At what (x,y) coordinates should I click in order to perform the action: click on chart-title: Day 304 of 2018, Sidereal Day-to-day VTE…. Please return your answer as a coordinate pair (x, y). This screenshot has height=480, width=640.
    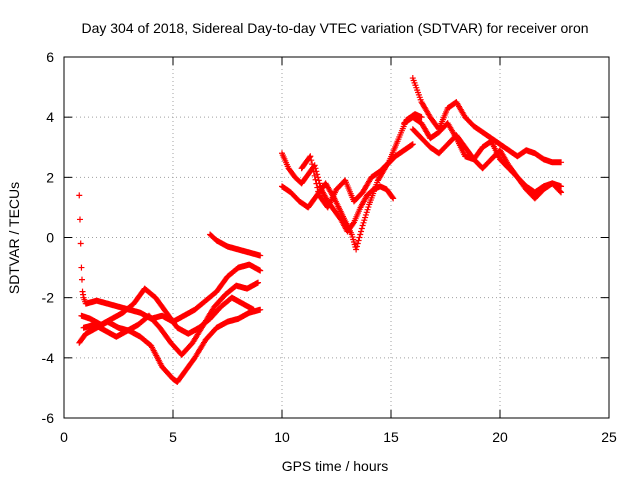
    Looking at the image, I should click on (334, 28).